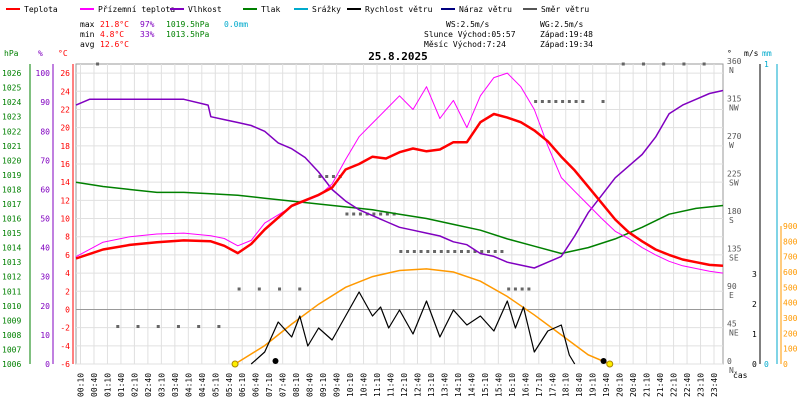 This screenshot has height=400, width=800. I want to click on pressure-tick: 1016, so click(11, 219).